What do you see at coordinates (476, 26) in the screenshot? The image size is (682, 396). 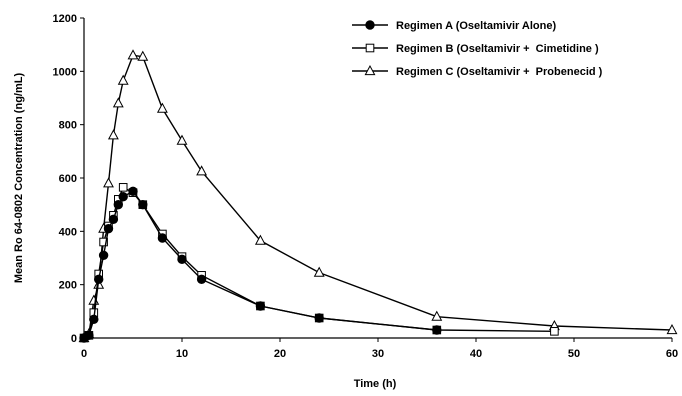 I see `legend-label: Regimen A (Oseltamivir Alone)` at bounding box center [476, 26].